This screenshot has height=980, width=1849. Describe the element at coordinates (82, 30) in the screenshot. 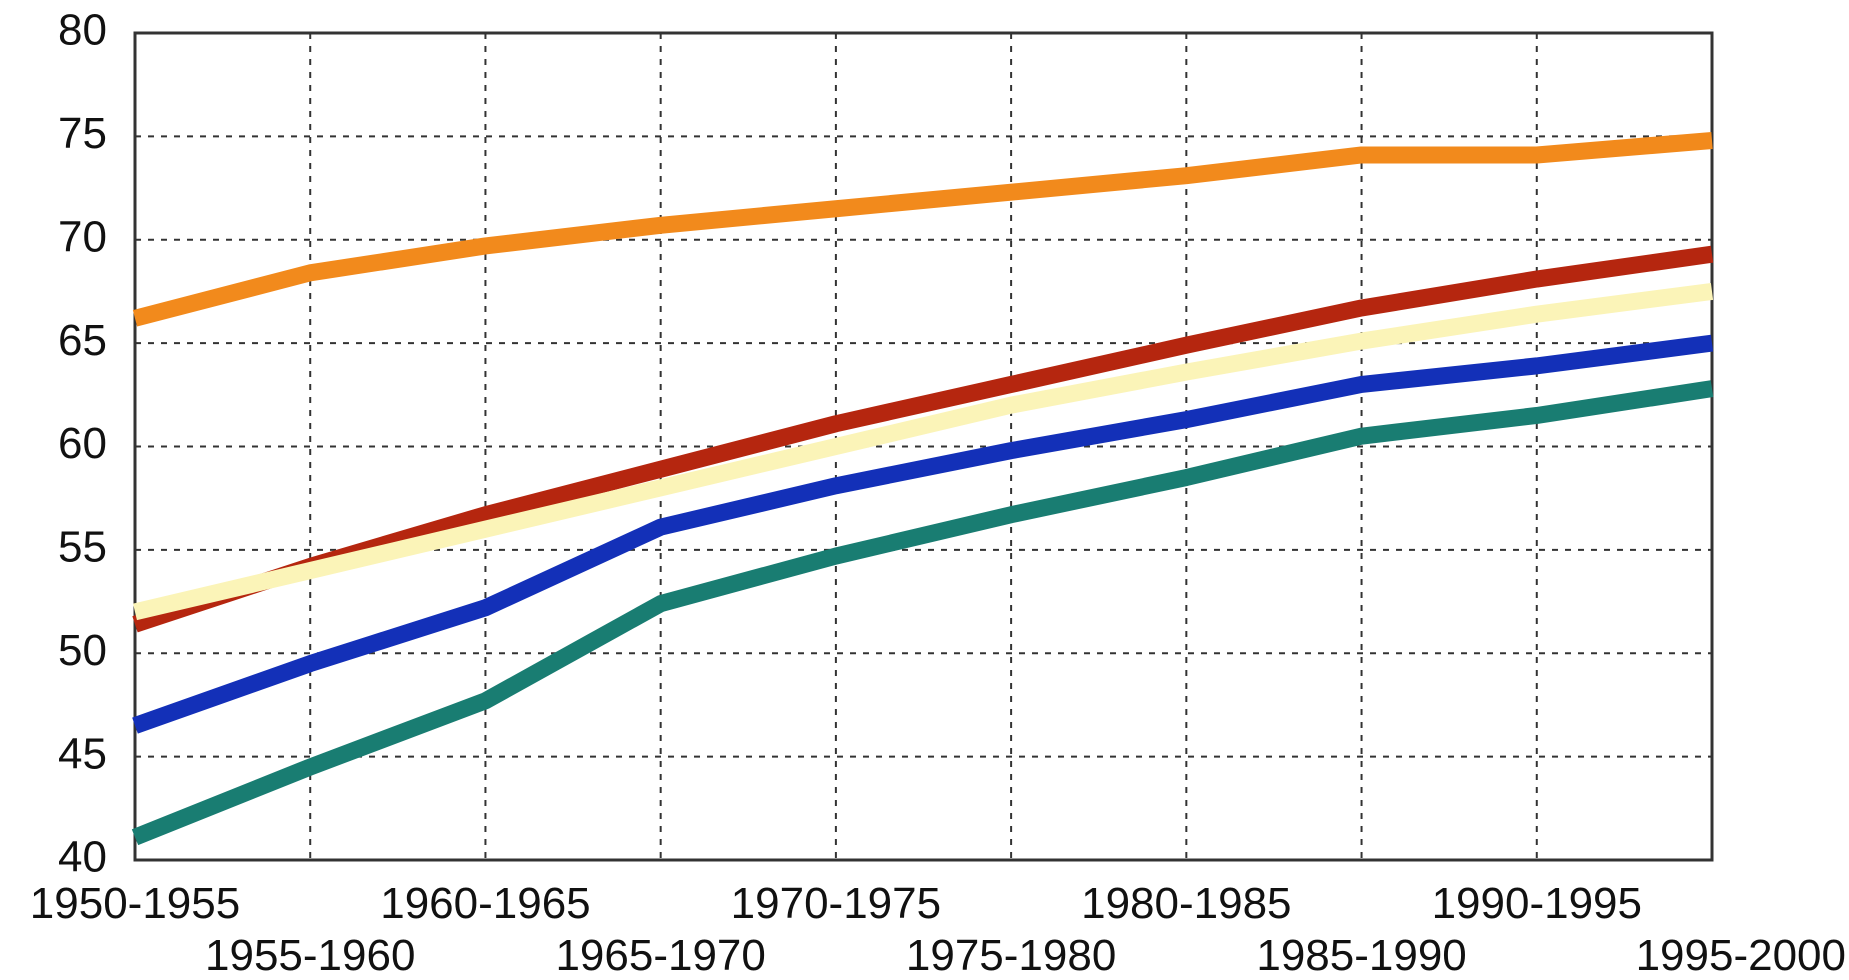

I see `y-tick-label: 80` at that location.